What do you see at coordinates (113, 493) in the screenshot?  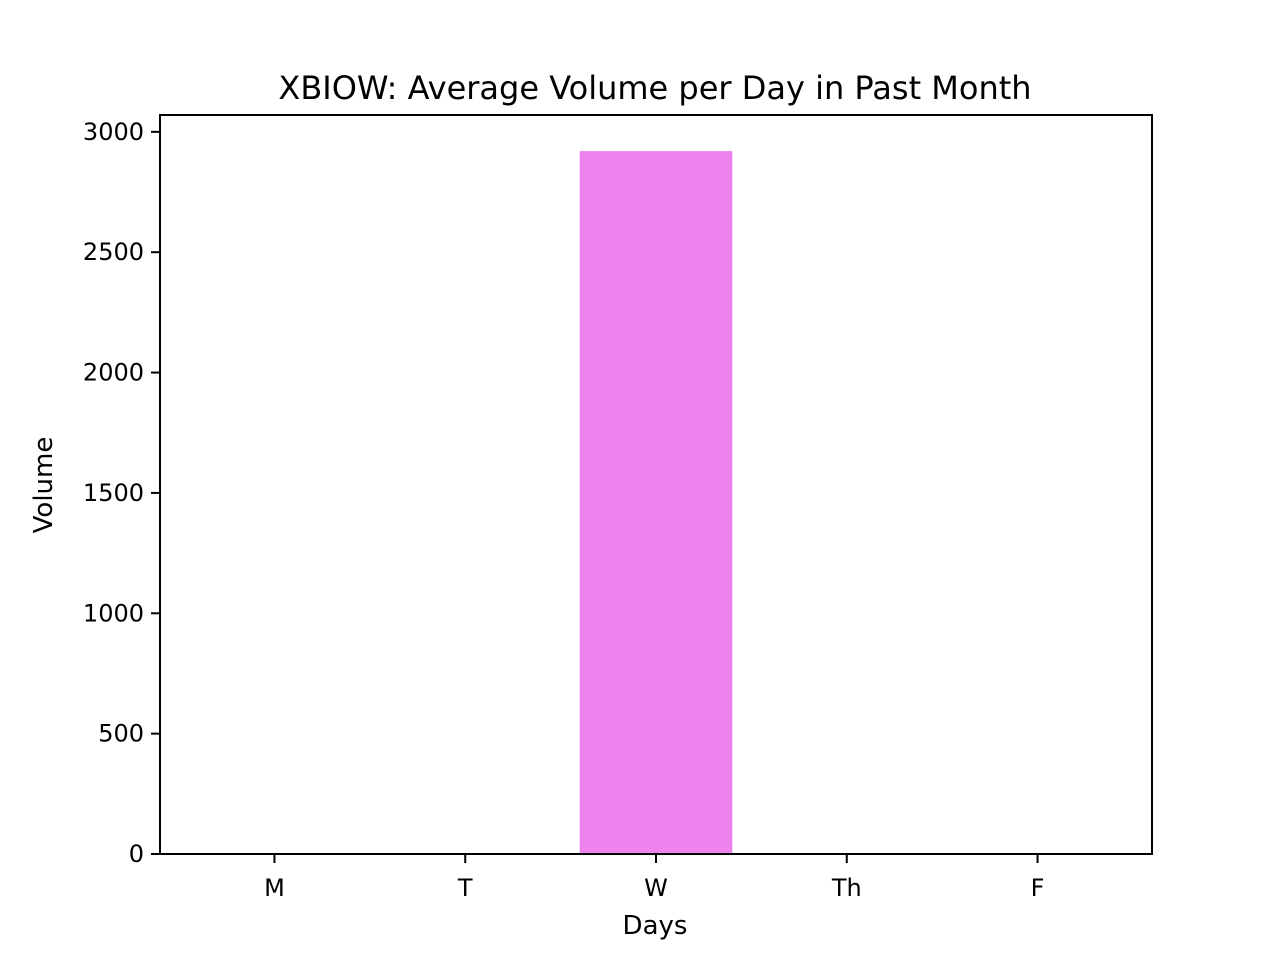 I see `y-tick-label: 1500` at bounding box center [113, 493].